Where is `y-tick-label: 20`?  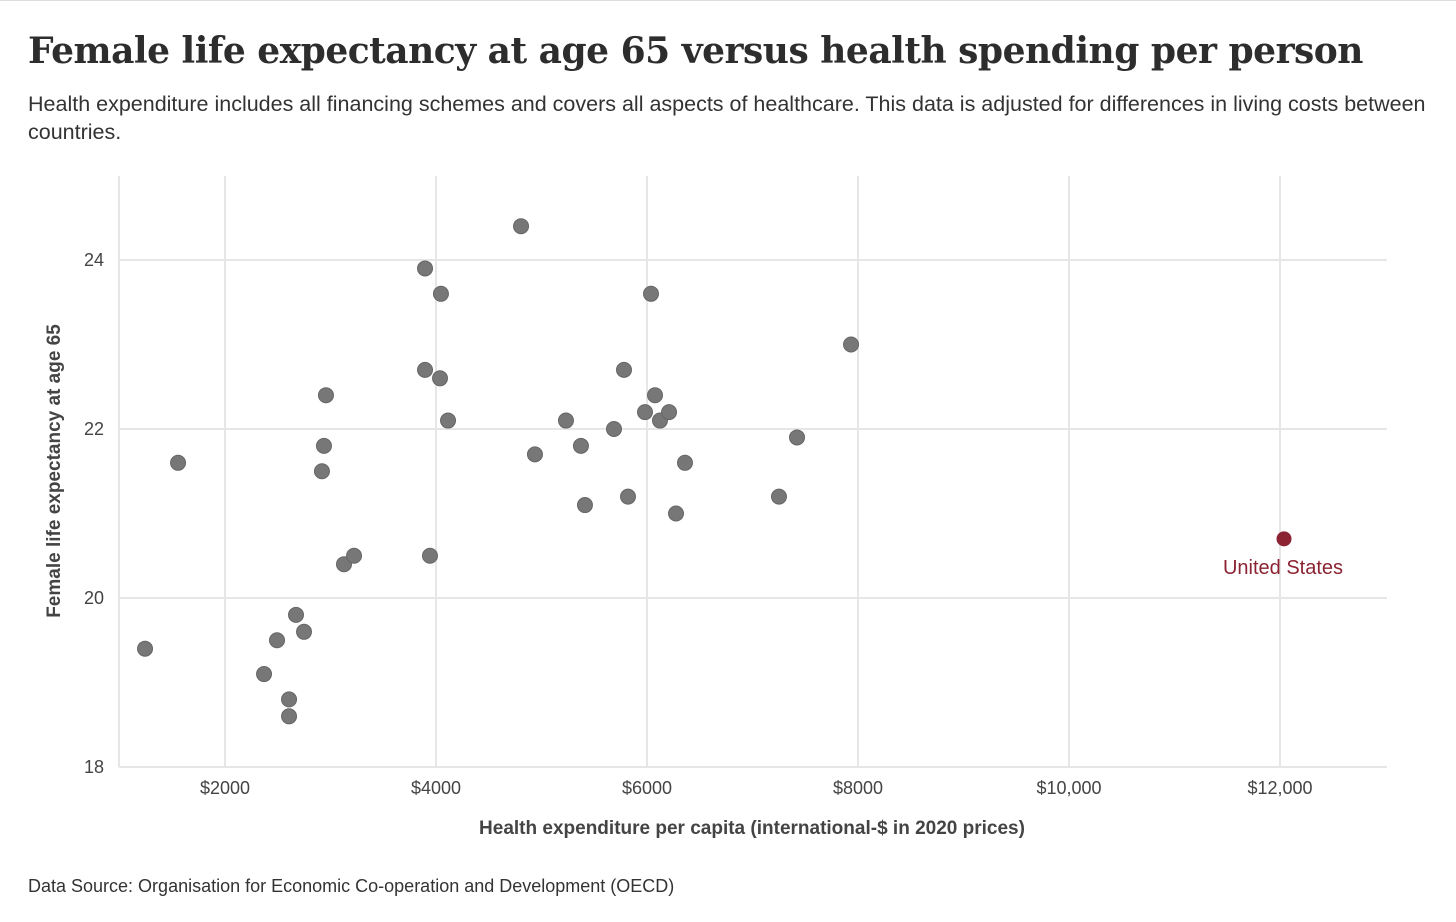
y-tick-label: 20 is located at coordinates (94, 598).